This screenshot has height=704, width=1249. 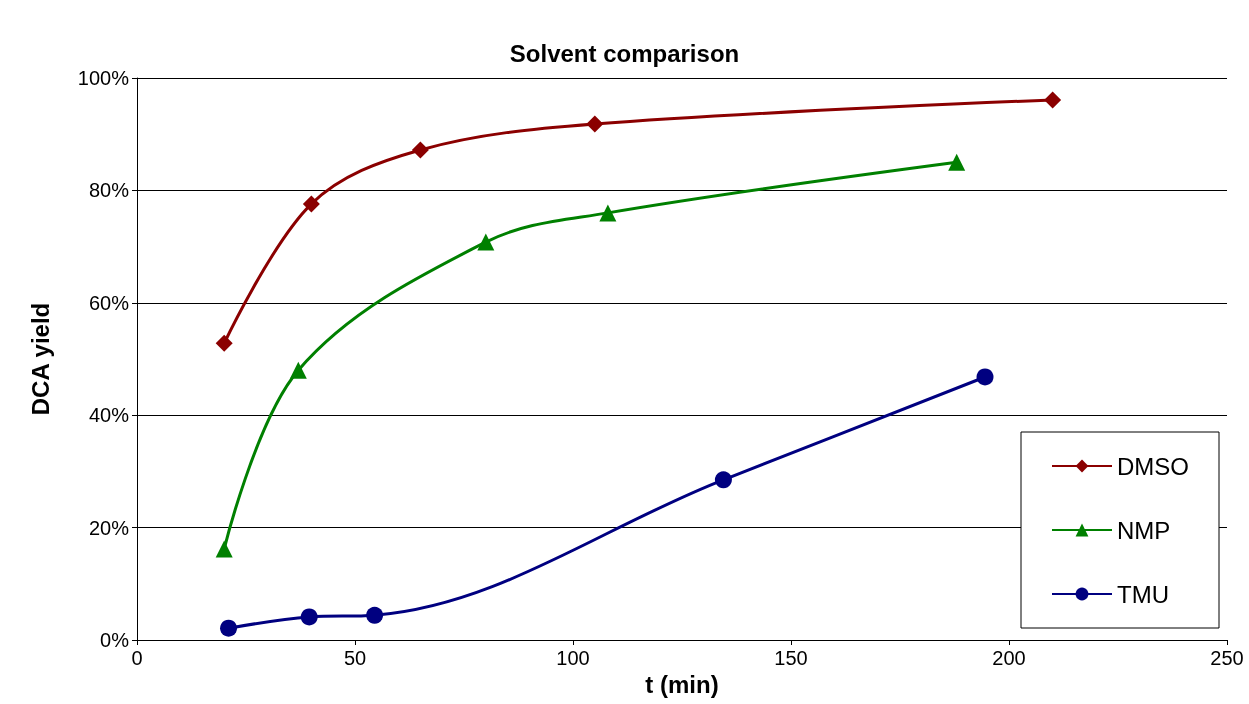 What do you see at coordinates (791, 658) in the screenshot?
I see `x-tick-label: 150` at bounding box center [791, 658].